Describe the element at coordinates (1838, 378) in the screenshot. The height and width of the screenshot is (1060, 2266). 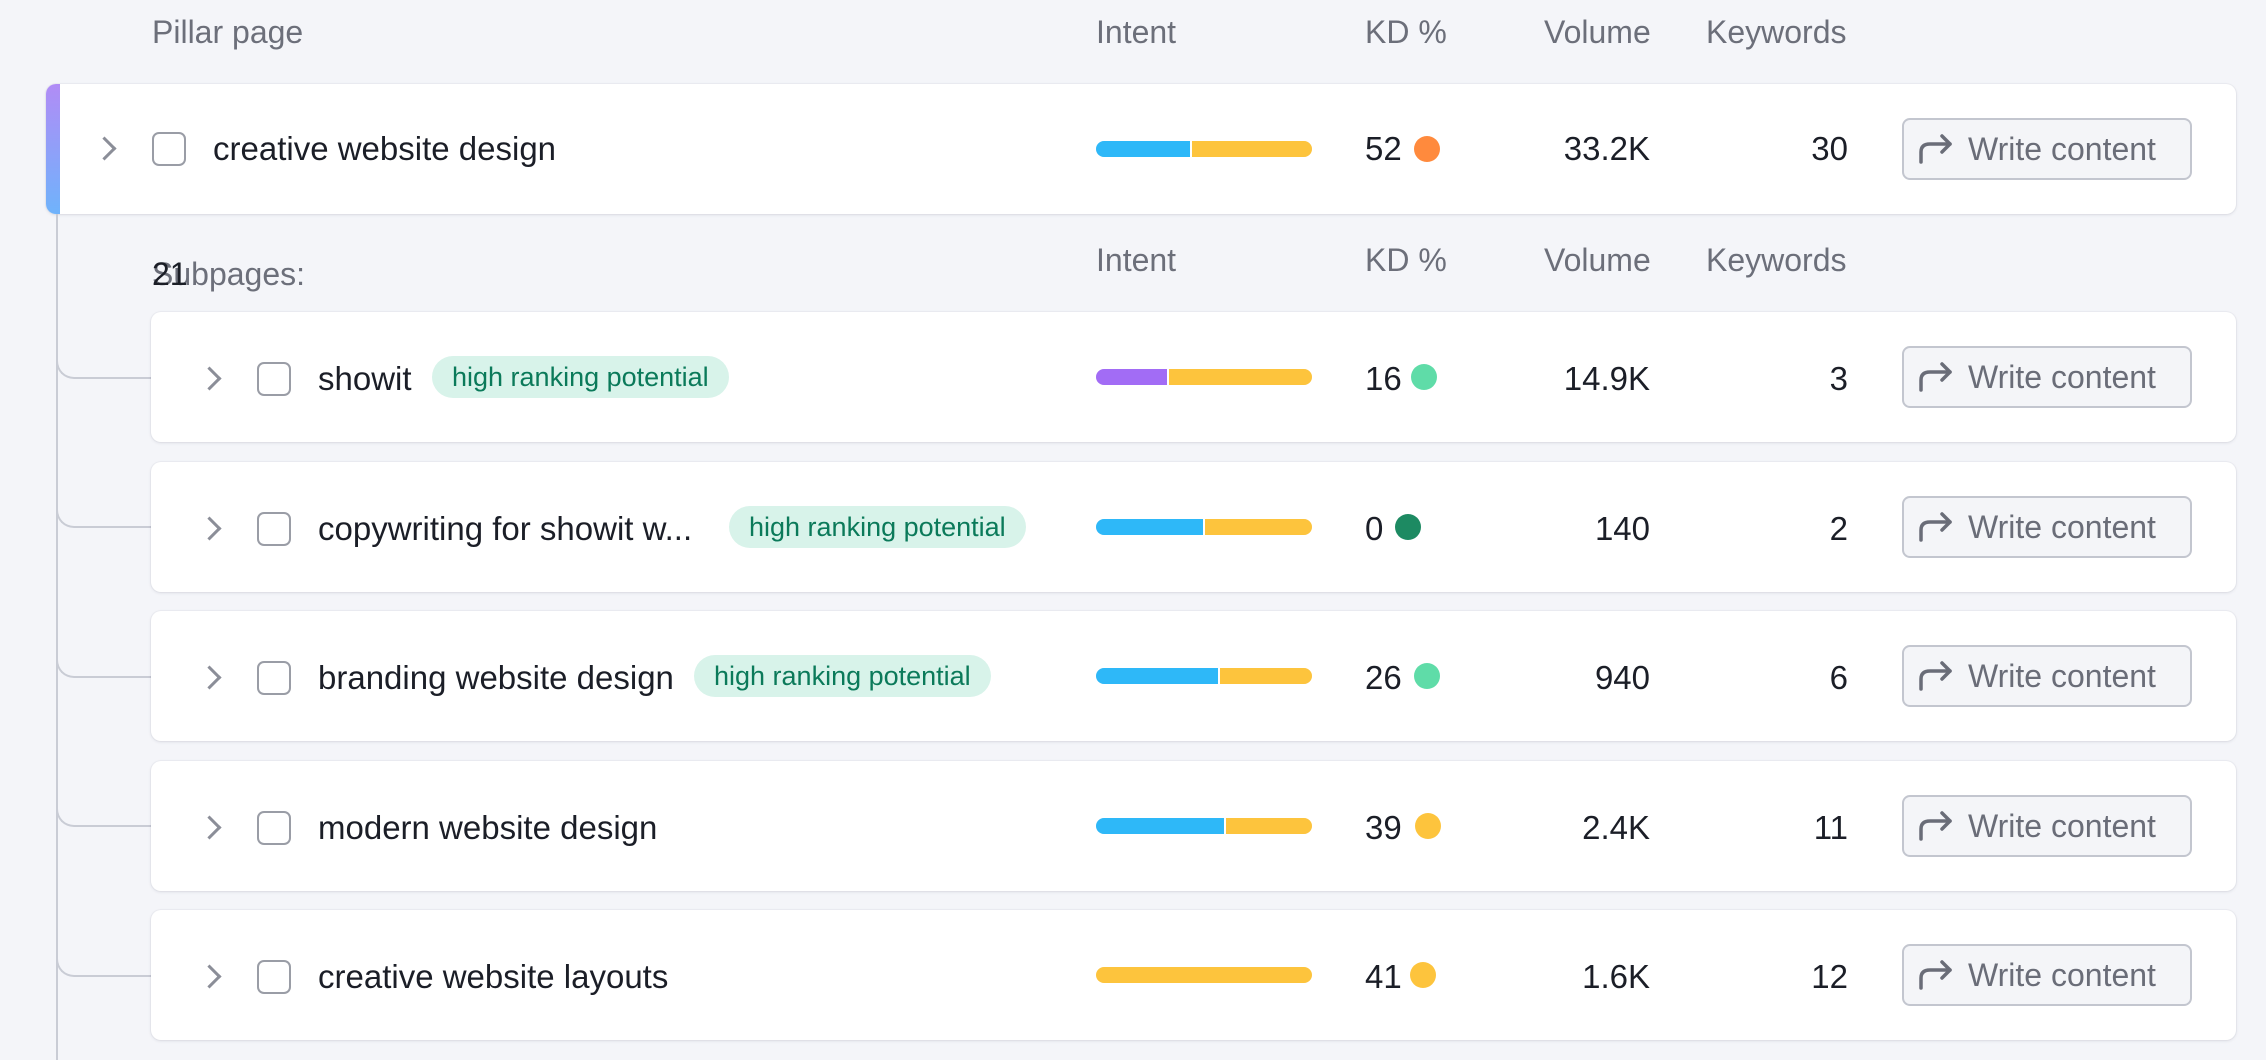
I see `keywords-count: 3` at that location.